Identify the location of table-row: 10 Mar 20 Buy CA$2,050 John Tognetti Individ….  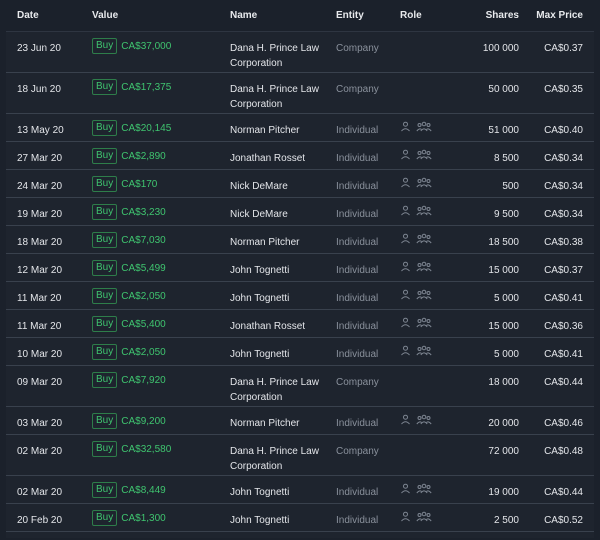
(300, 352).